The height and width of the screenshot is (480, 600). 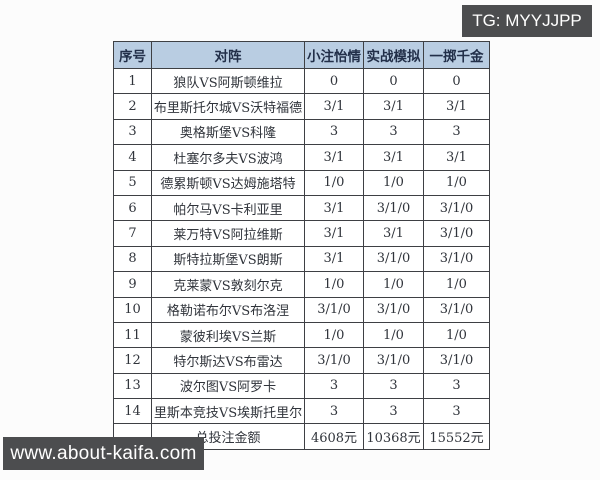 I want to click on table-row: 9 克莱蒙VS敦刻尔克 1/0 1/0 1/0, so click(x=301, y=284).